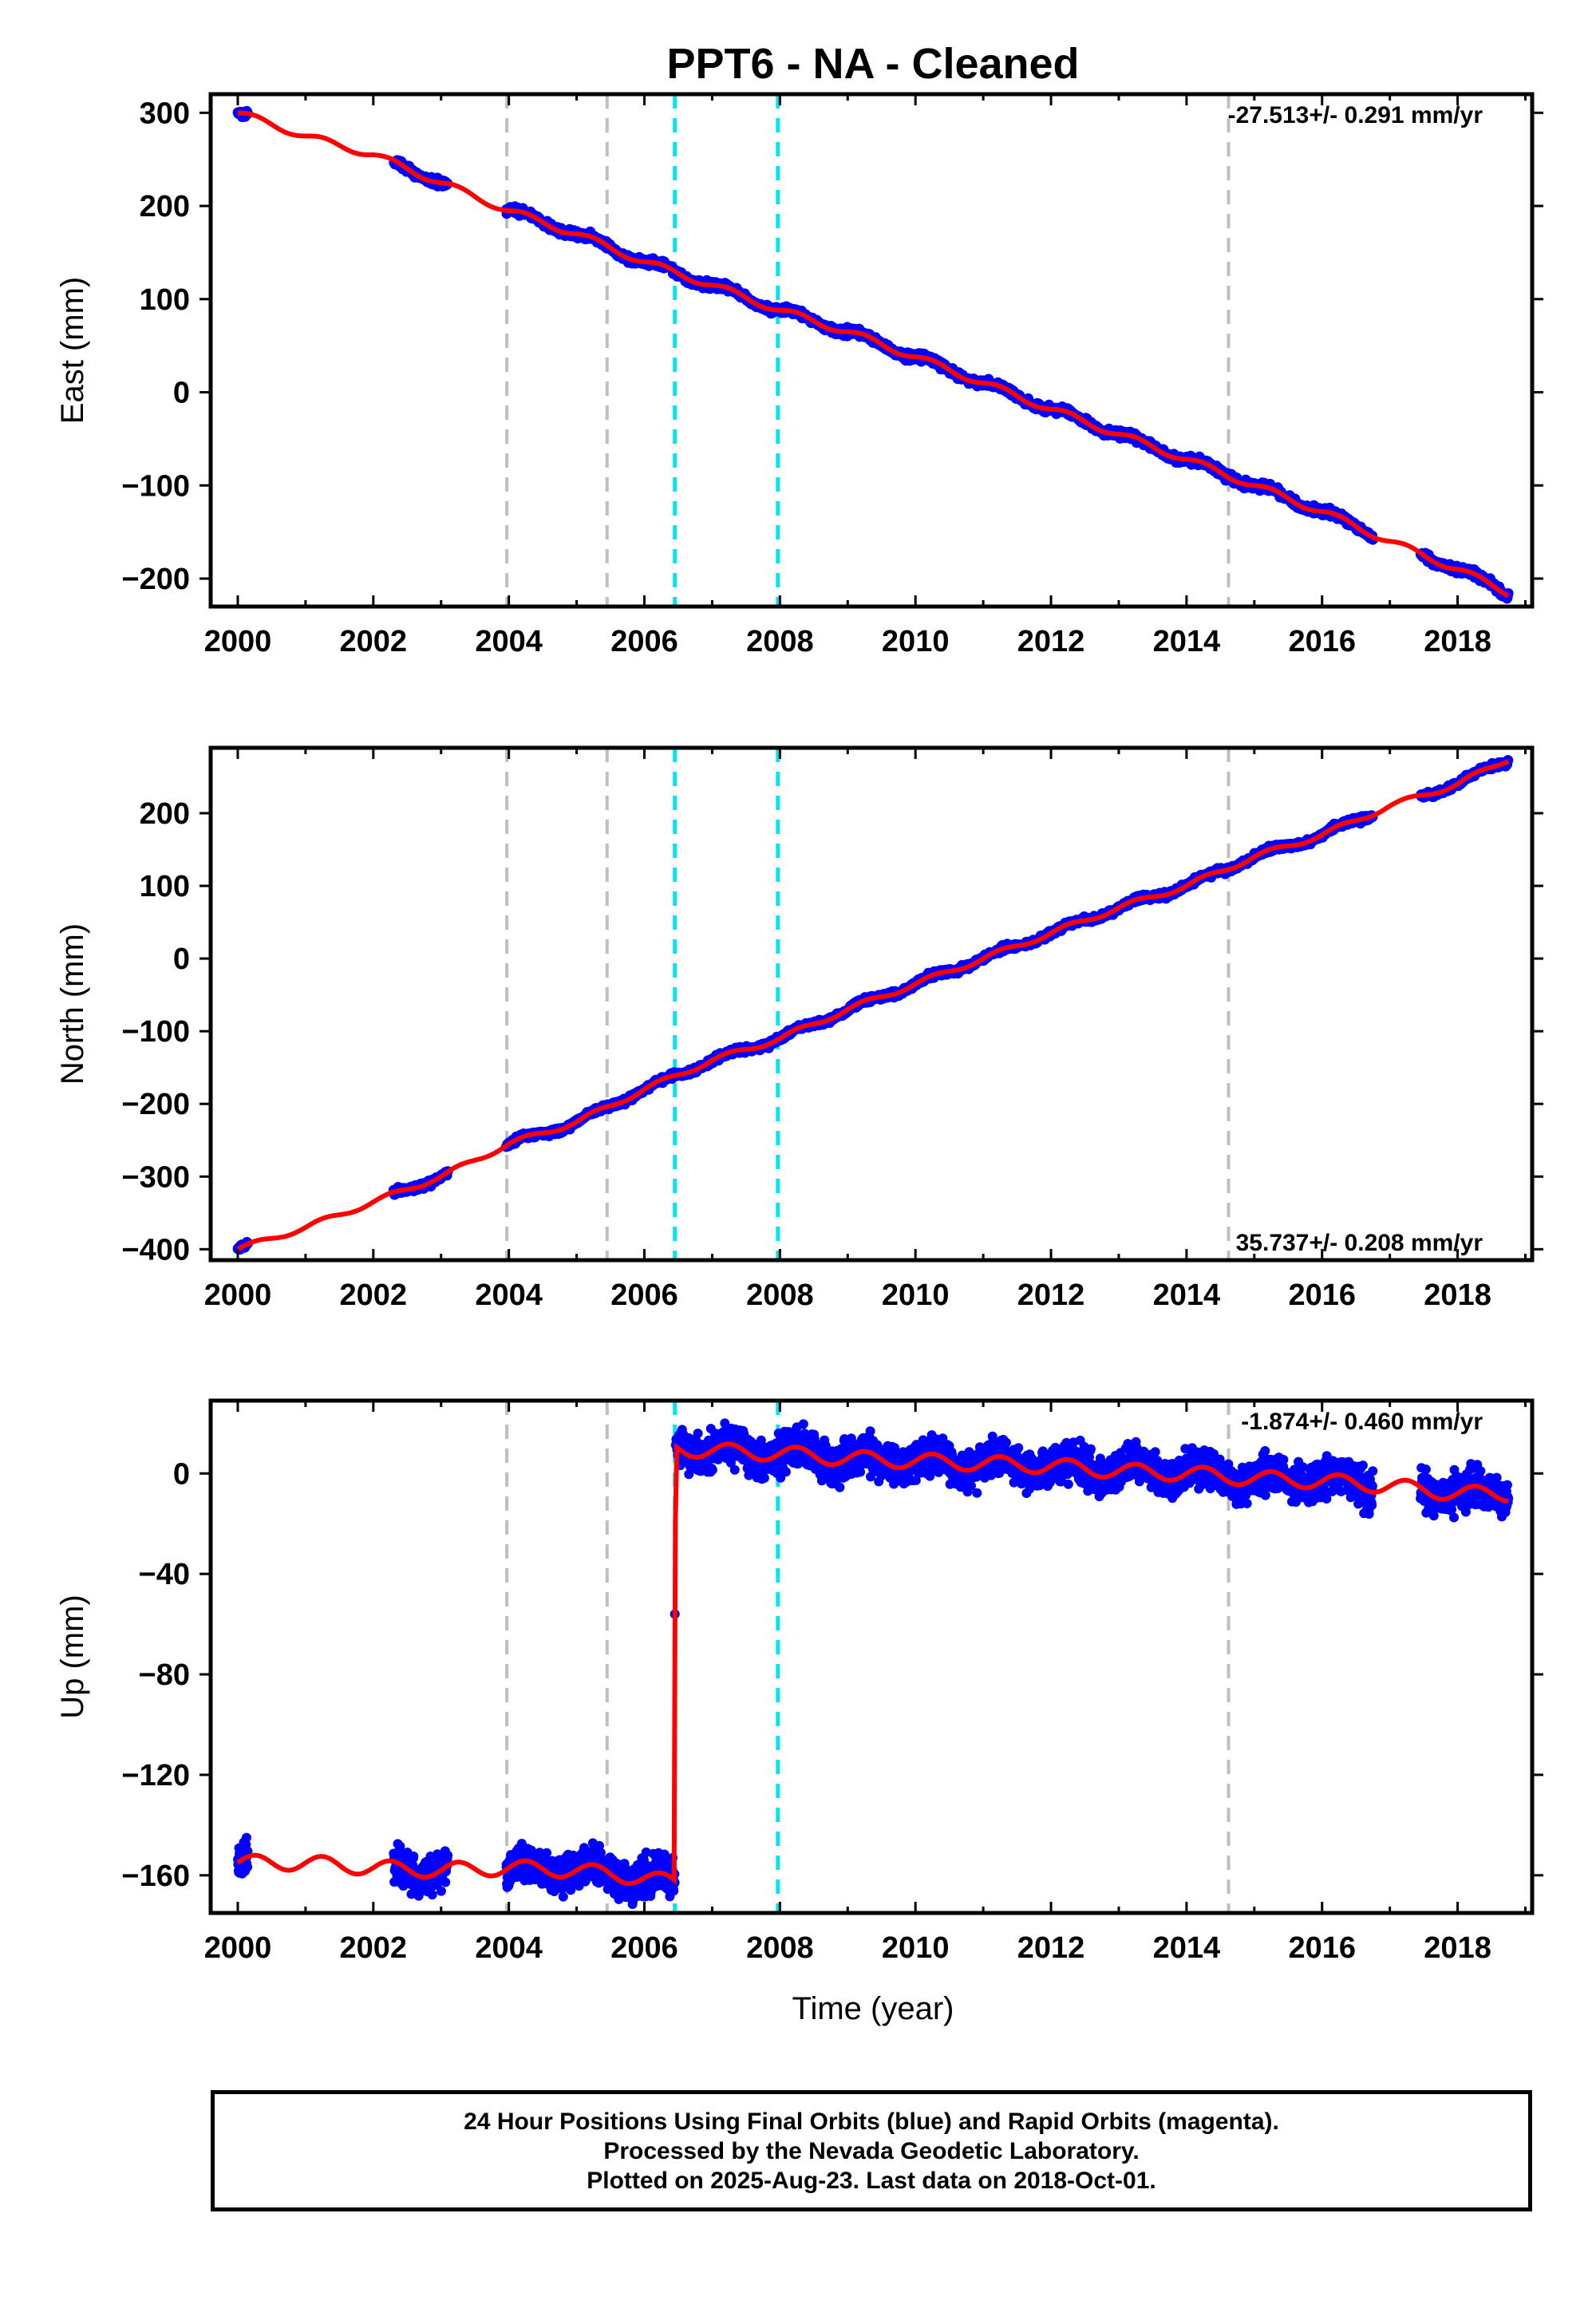 This screenshot has height=2316, width=1596. I want to click on east-y-tick-label: 100, so click(165, 300).